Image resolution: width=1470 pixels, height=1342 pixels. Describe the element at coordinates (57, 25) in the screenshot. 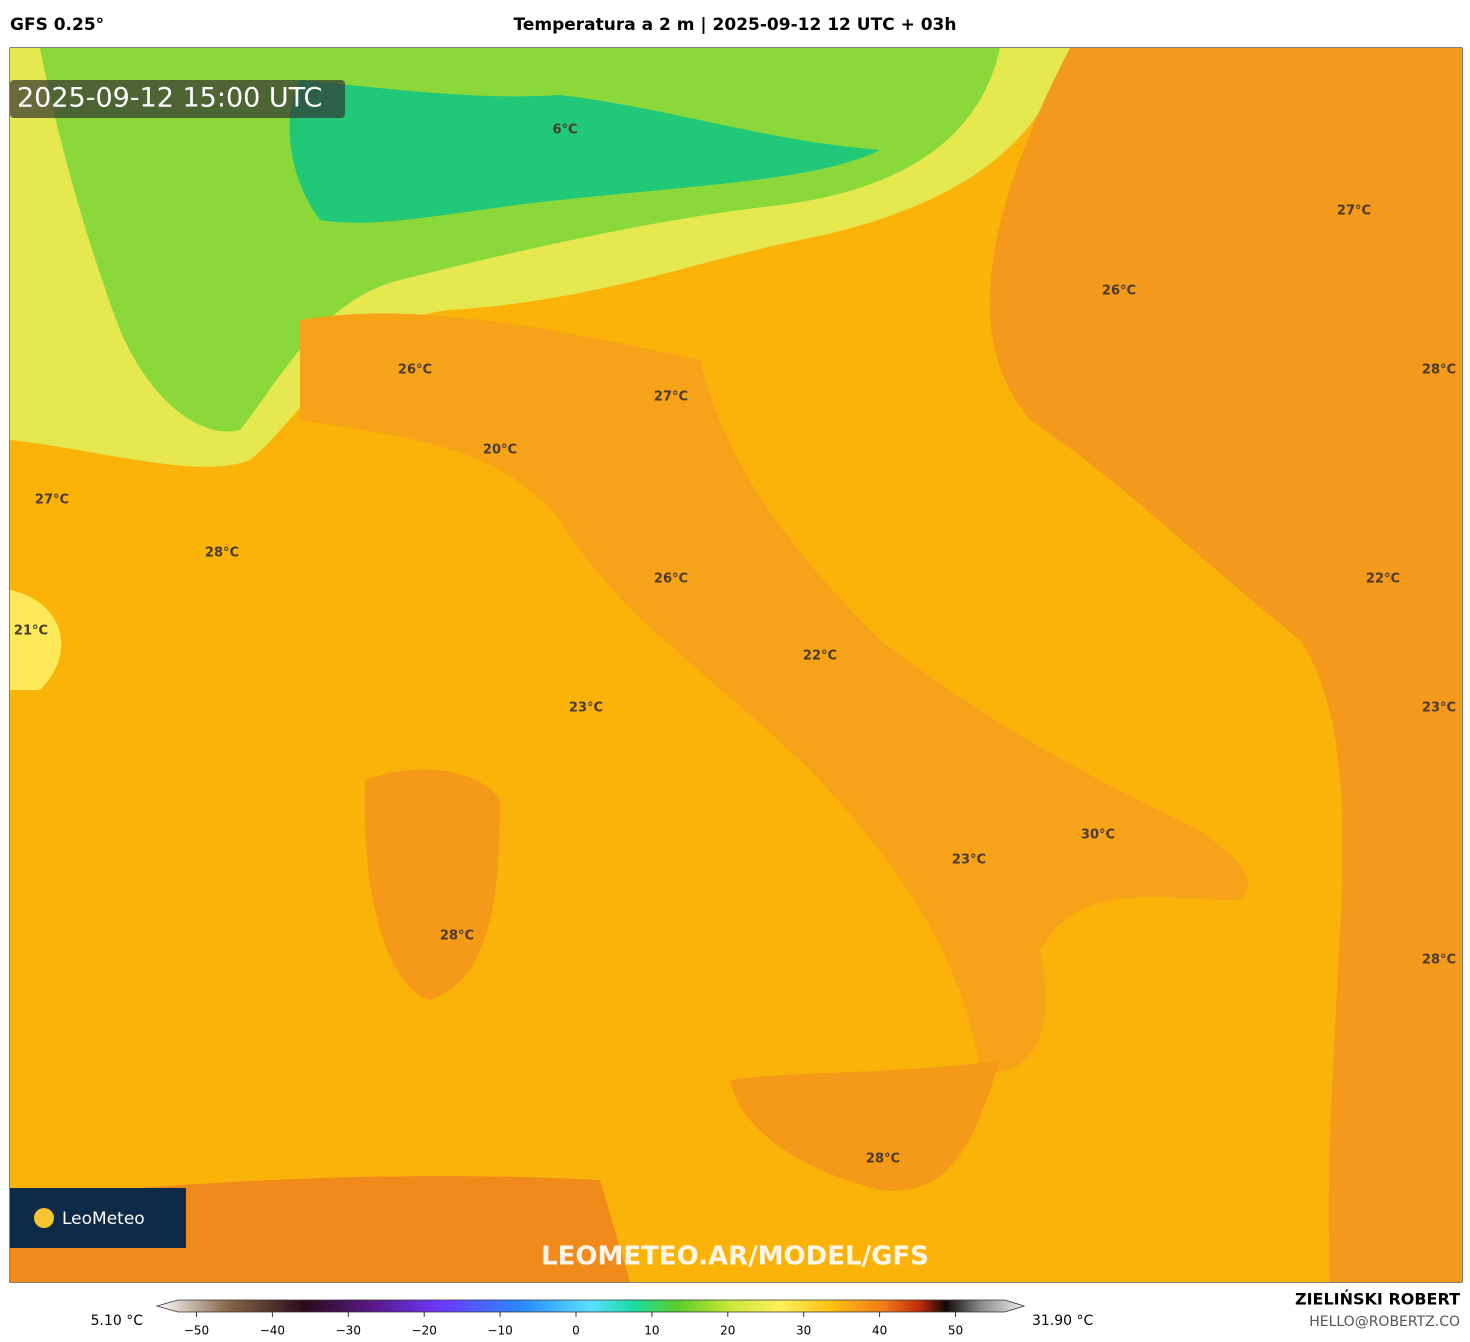

I see `model-name: GFS 0.25°` at that location.